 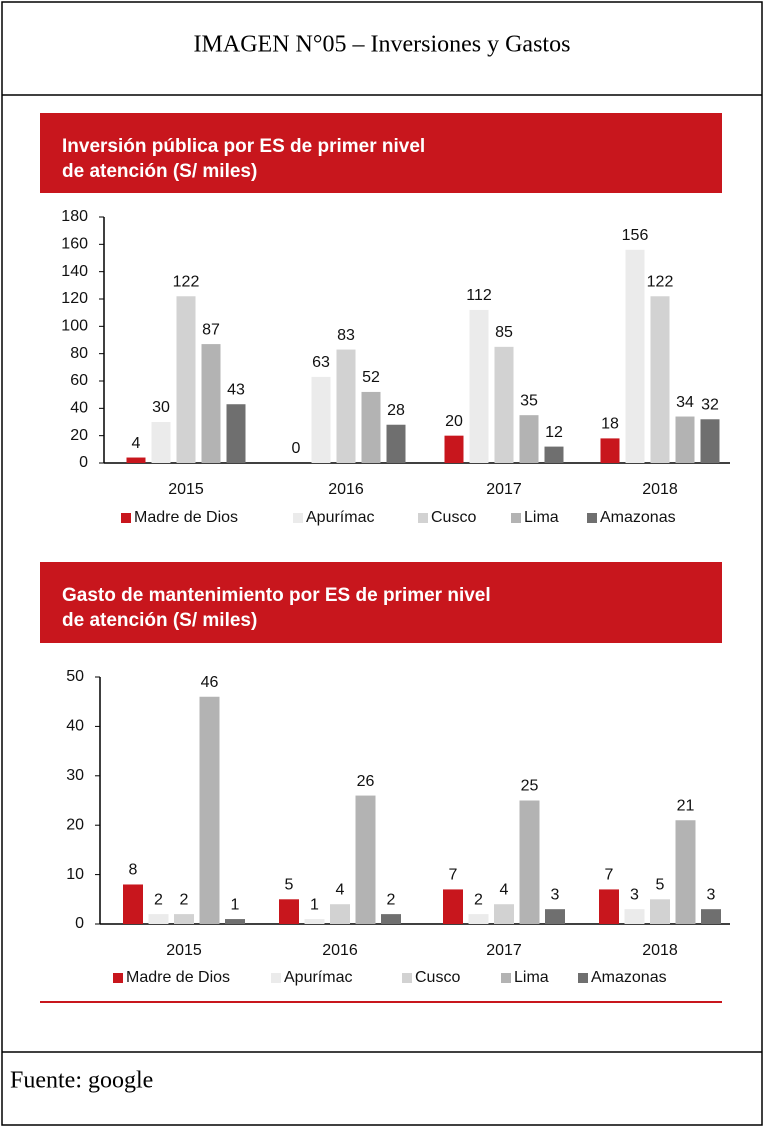 What do you see at coordinates (79, 923) in the screenshot?
I see `y-tick-label: 0` at bounding box center [79, 923].